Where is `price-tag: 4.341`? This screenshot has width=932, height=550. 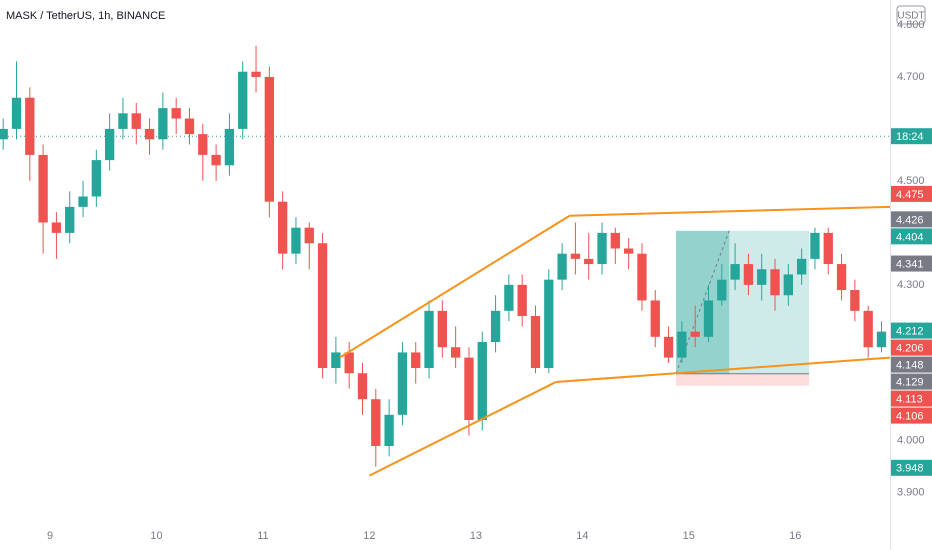 price-tag: 4.341 is located at coordinates (910, 264).